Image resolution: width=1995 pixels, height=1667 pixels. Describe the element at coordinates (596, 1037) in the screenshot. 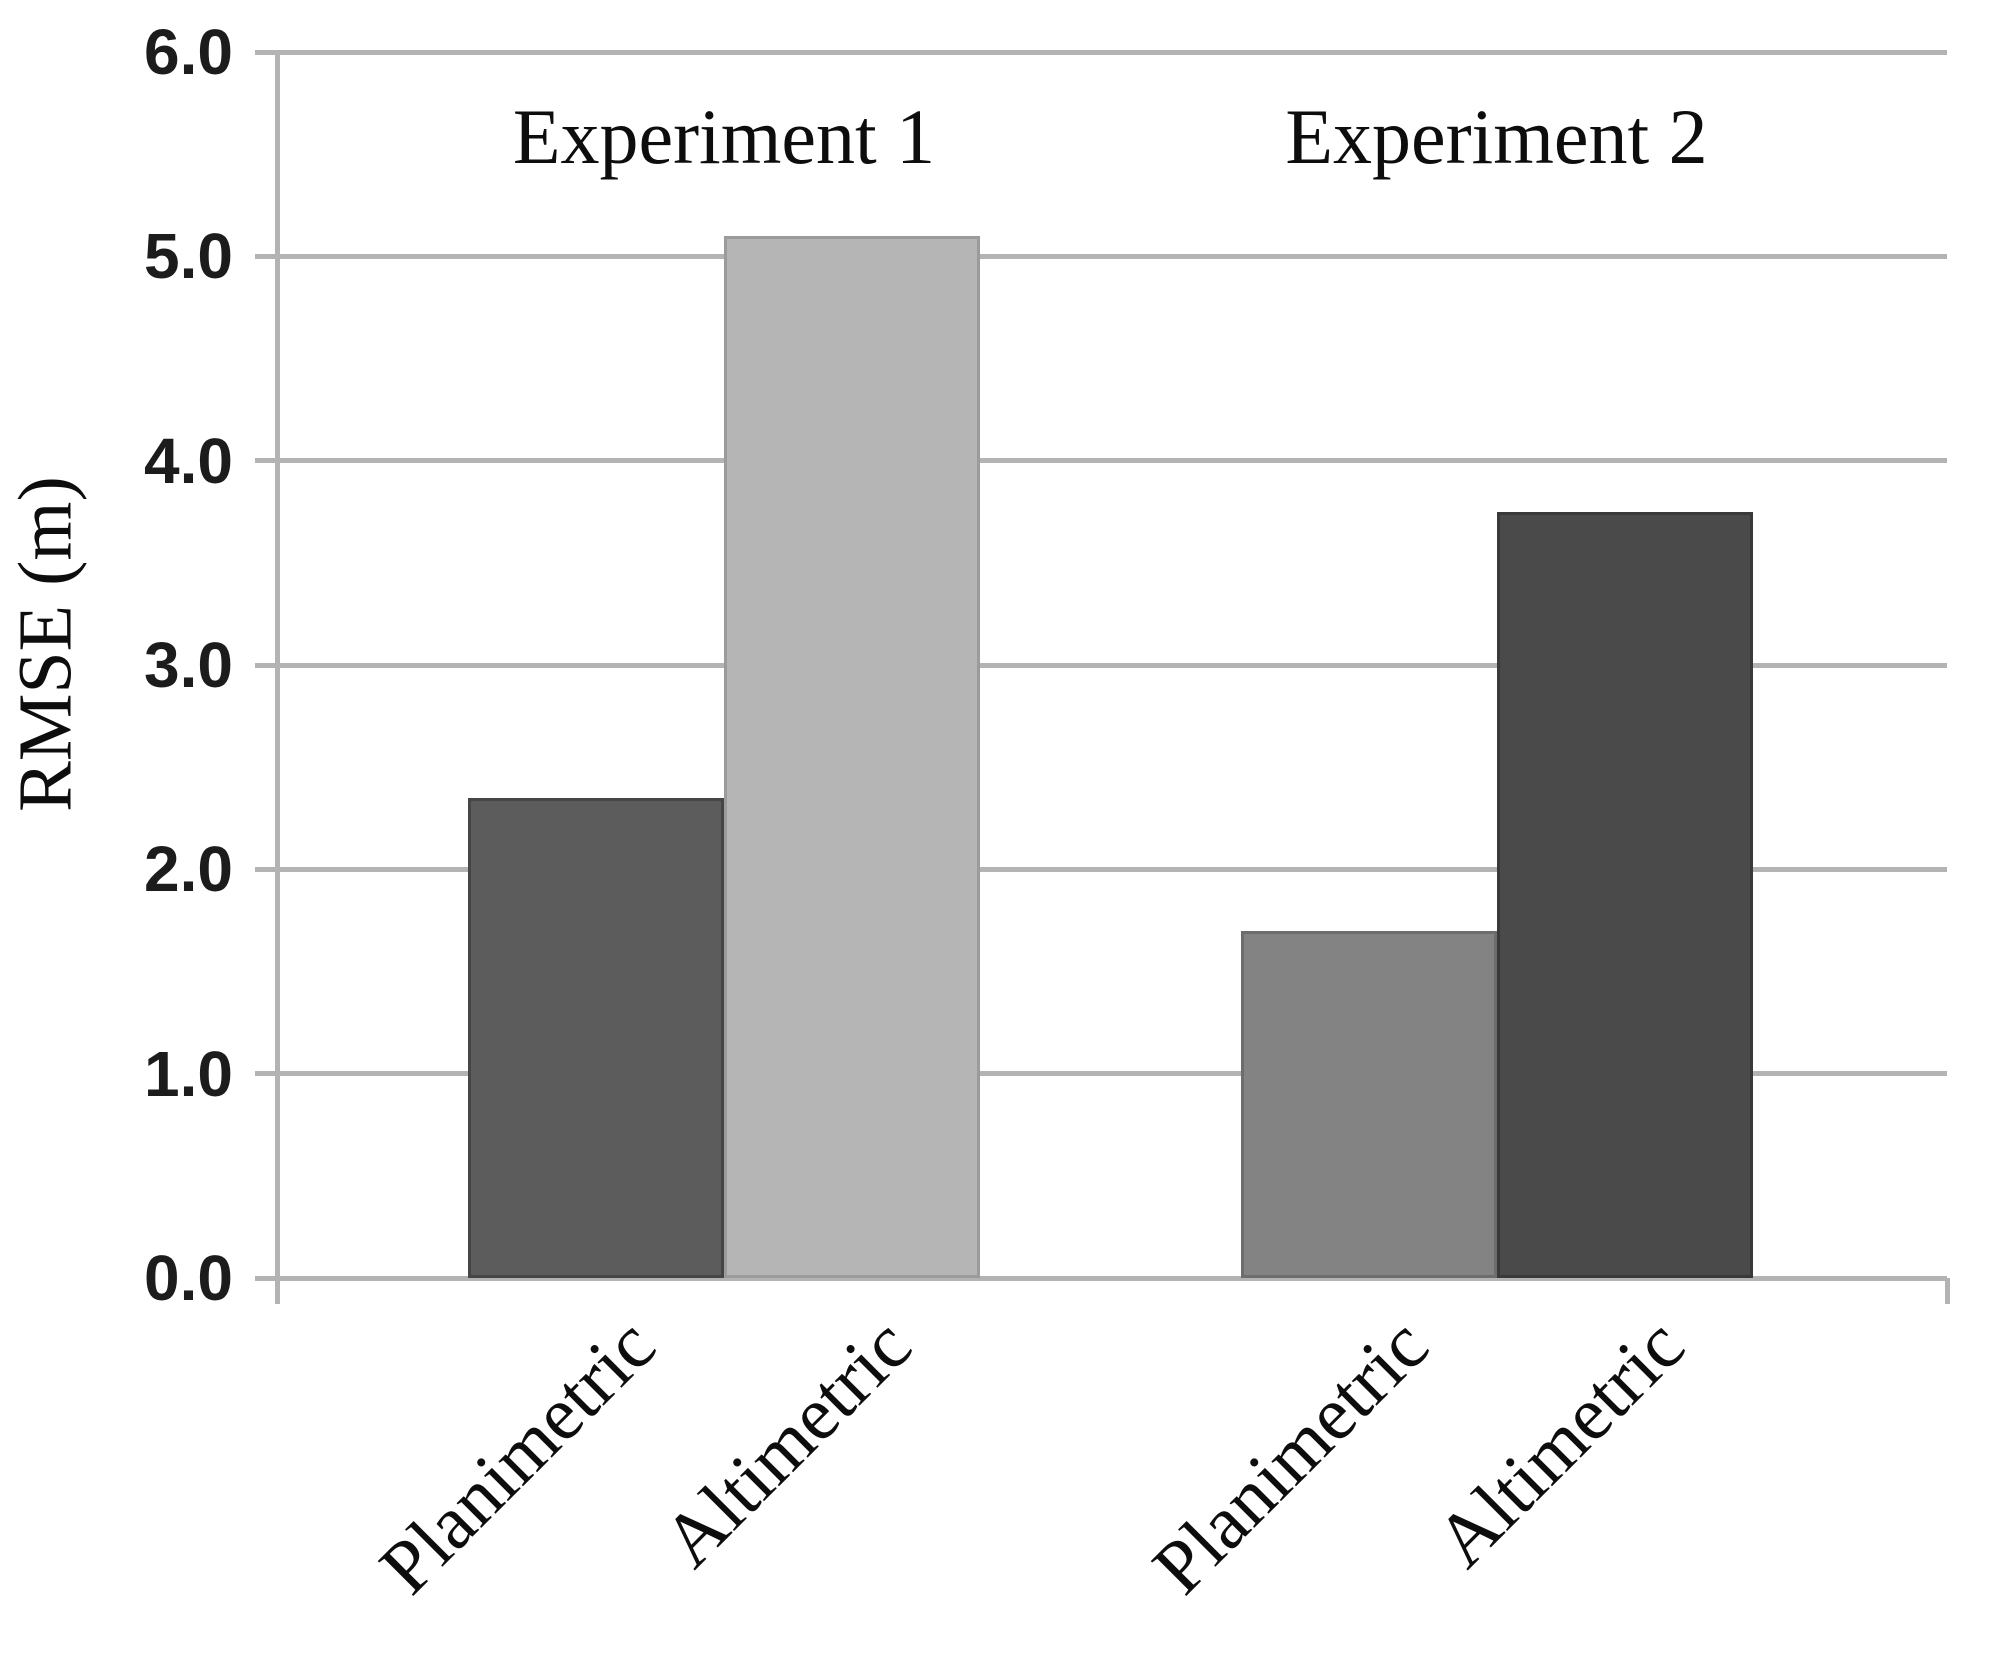

I see `bar-experiment-1-planimetric` at that location.